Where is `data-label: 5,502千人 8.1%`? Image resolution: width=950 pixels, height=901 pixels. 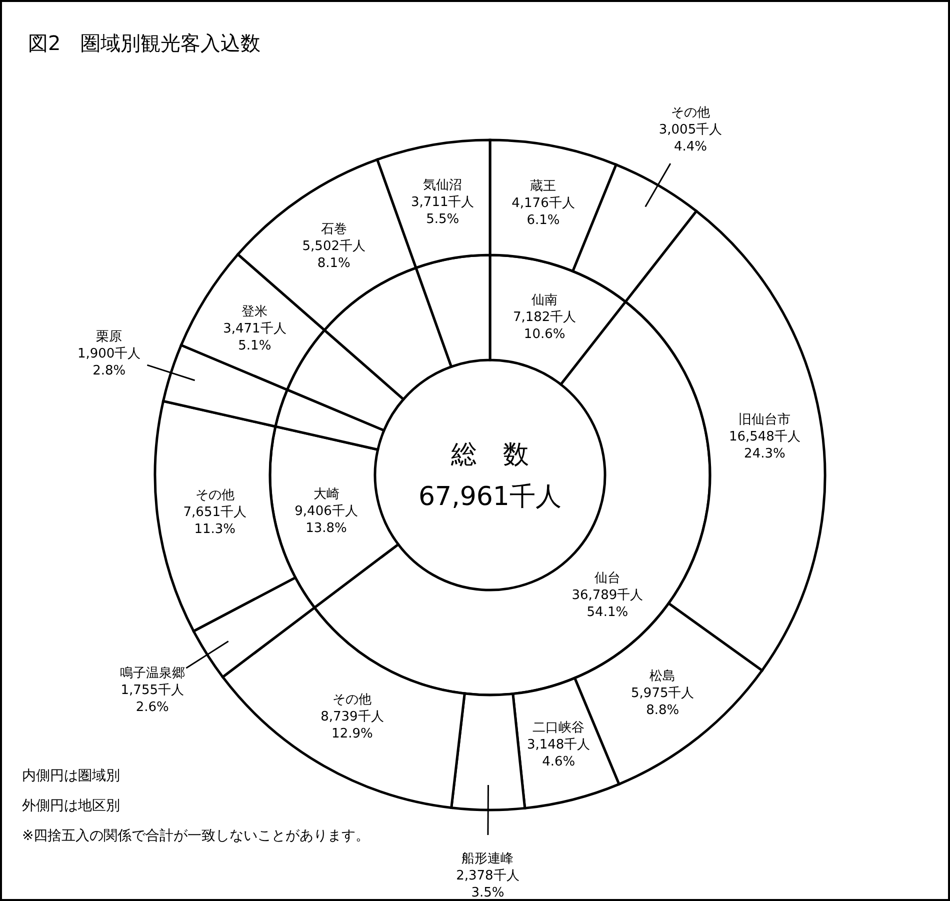
data-label: 5,502千人 8.1% is located at coordinates (334, 255).